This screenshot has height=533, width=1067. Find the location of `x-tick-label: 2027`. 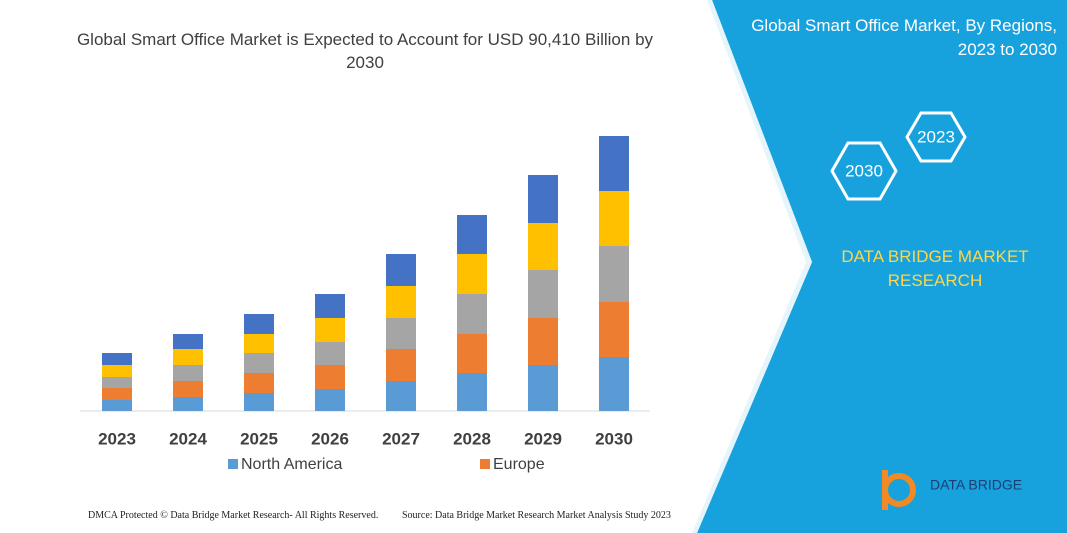

x-tick-label: 2027 is located at coordinates (401, 438).